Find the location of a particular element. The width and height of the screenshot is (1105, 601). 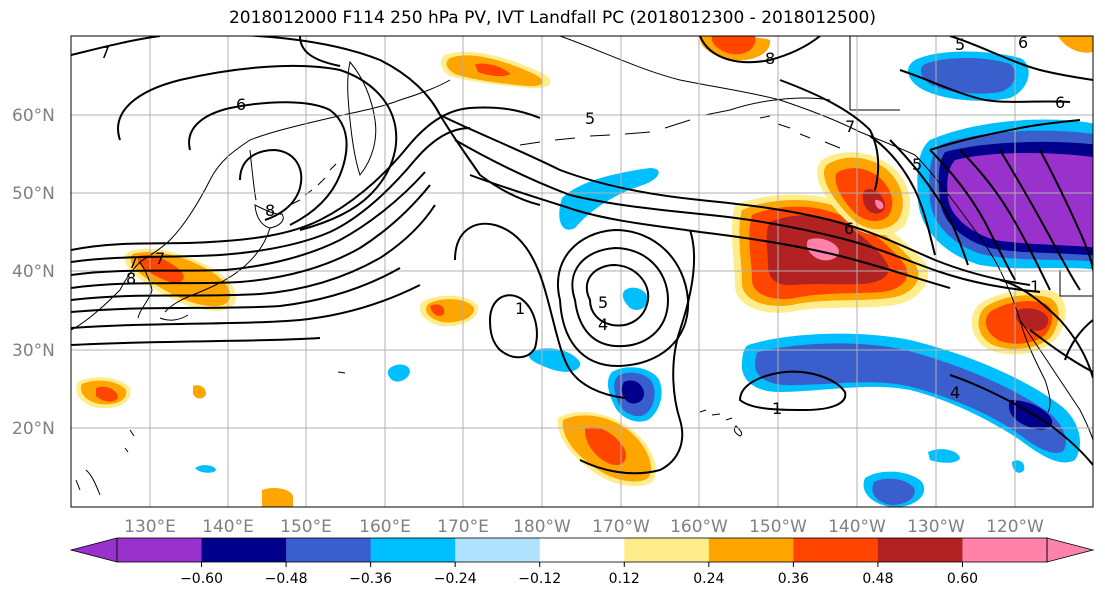

colorbar-segments is located at coordinates (582, 550).